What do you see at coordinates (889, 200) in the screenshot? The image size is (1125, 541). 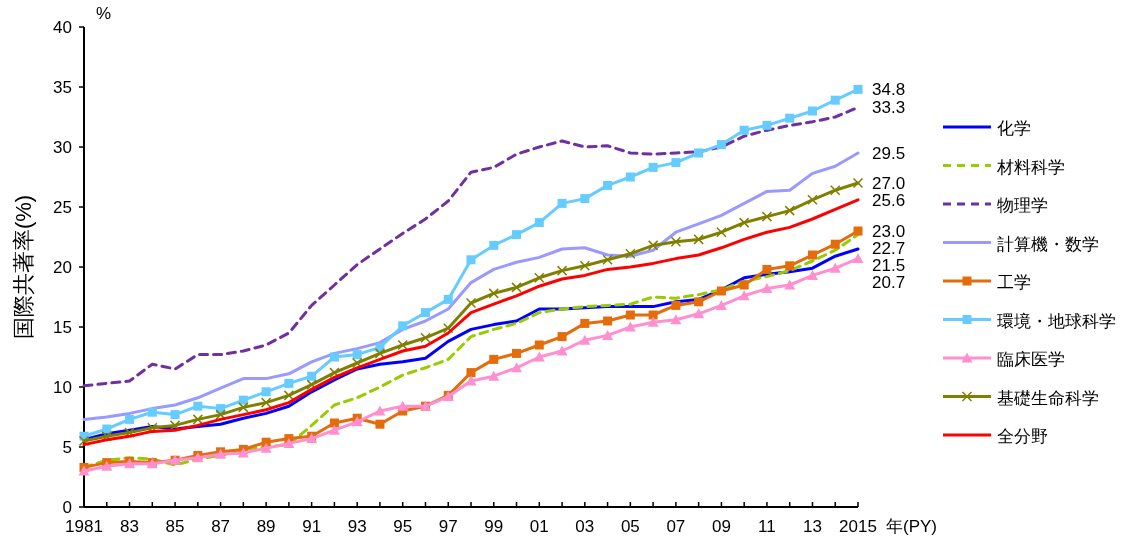 I see `data-label: 25.6` at bounding box center [889, 200].